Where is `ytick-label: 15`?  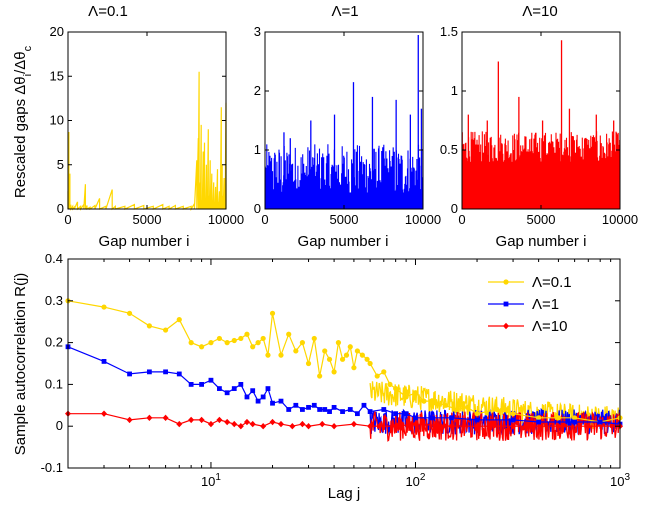 ytick-label: 15 is located at coordinates (57, 75).